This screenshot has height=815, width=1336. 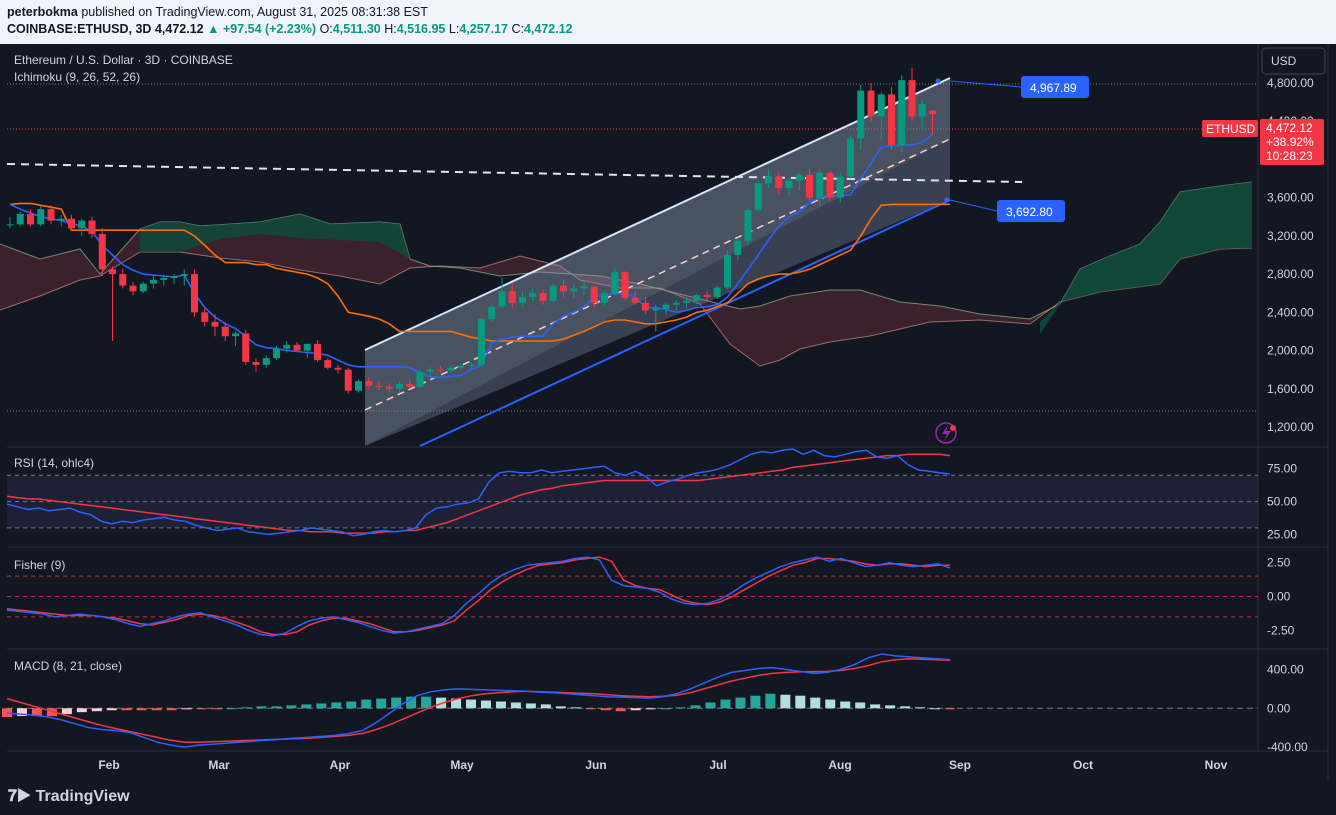 What do you see at coordinates (595, 765) in the screenshot?
I see `time-tick-label: Jun` at bounding box center [595, 765].